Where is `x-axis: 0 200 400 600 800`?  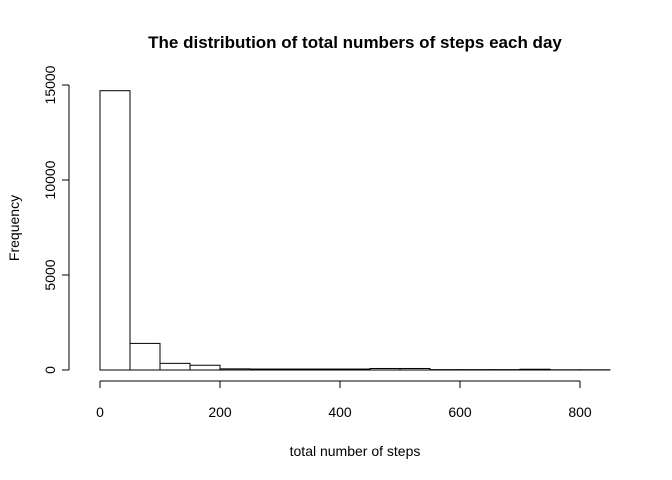
x-axis: 0 200 400 600 800 is located at coordinates (344, 400).